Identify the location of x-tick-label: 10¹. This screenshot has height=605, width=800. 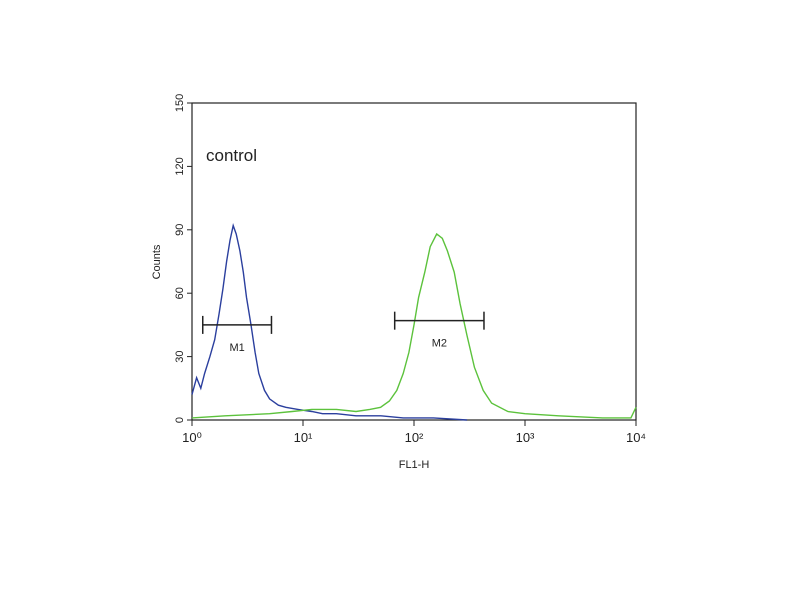
(303, 437).